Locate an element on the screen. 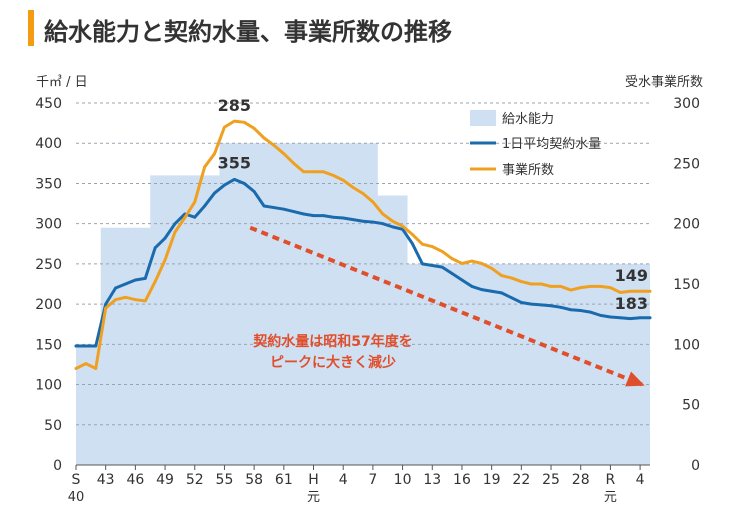  x-axis-tick-label: S is located at coordinates (76, 480).